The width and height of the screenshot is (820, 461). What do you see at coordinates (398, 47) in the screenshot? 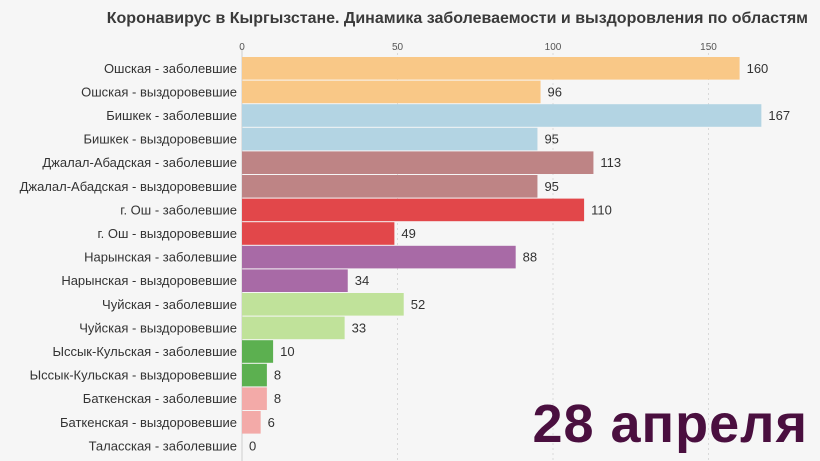
I see `x-tick-label: 50` at bounding box center [398, 47].